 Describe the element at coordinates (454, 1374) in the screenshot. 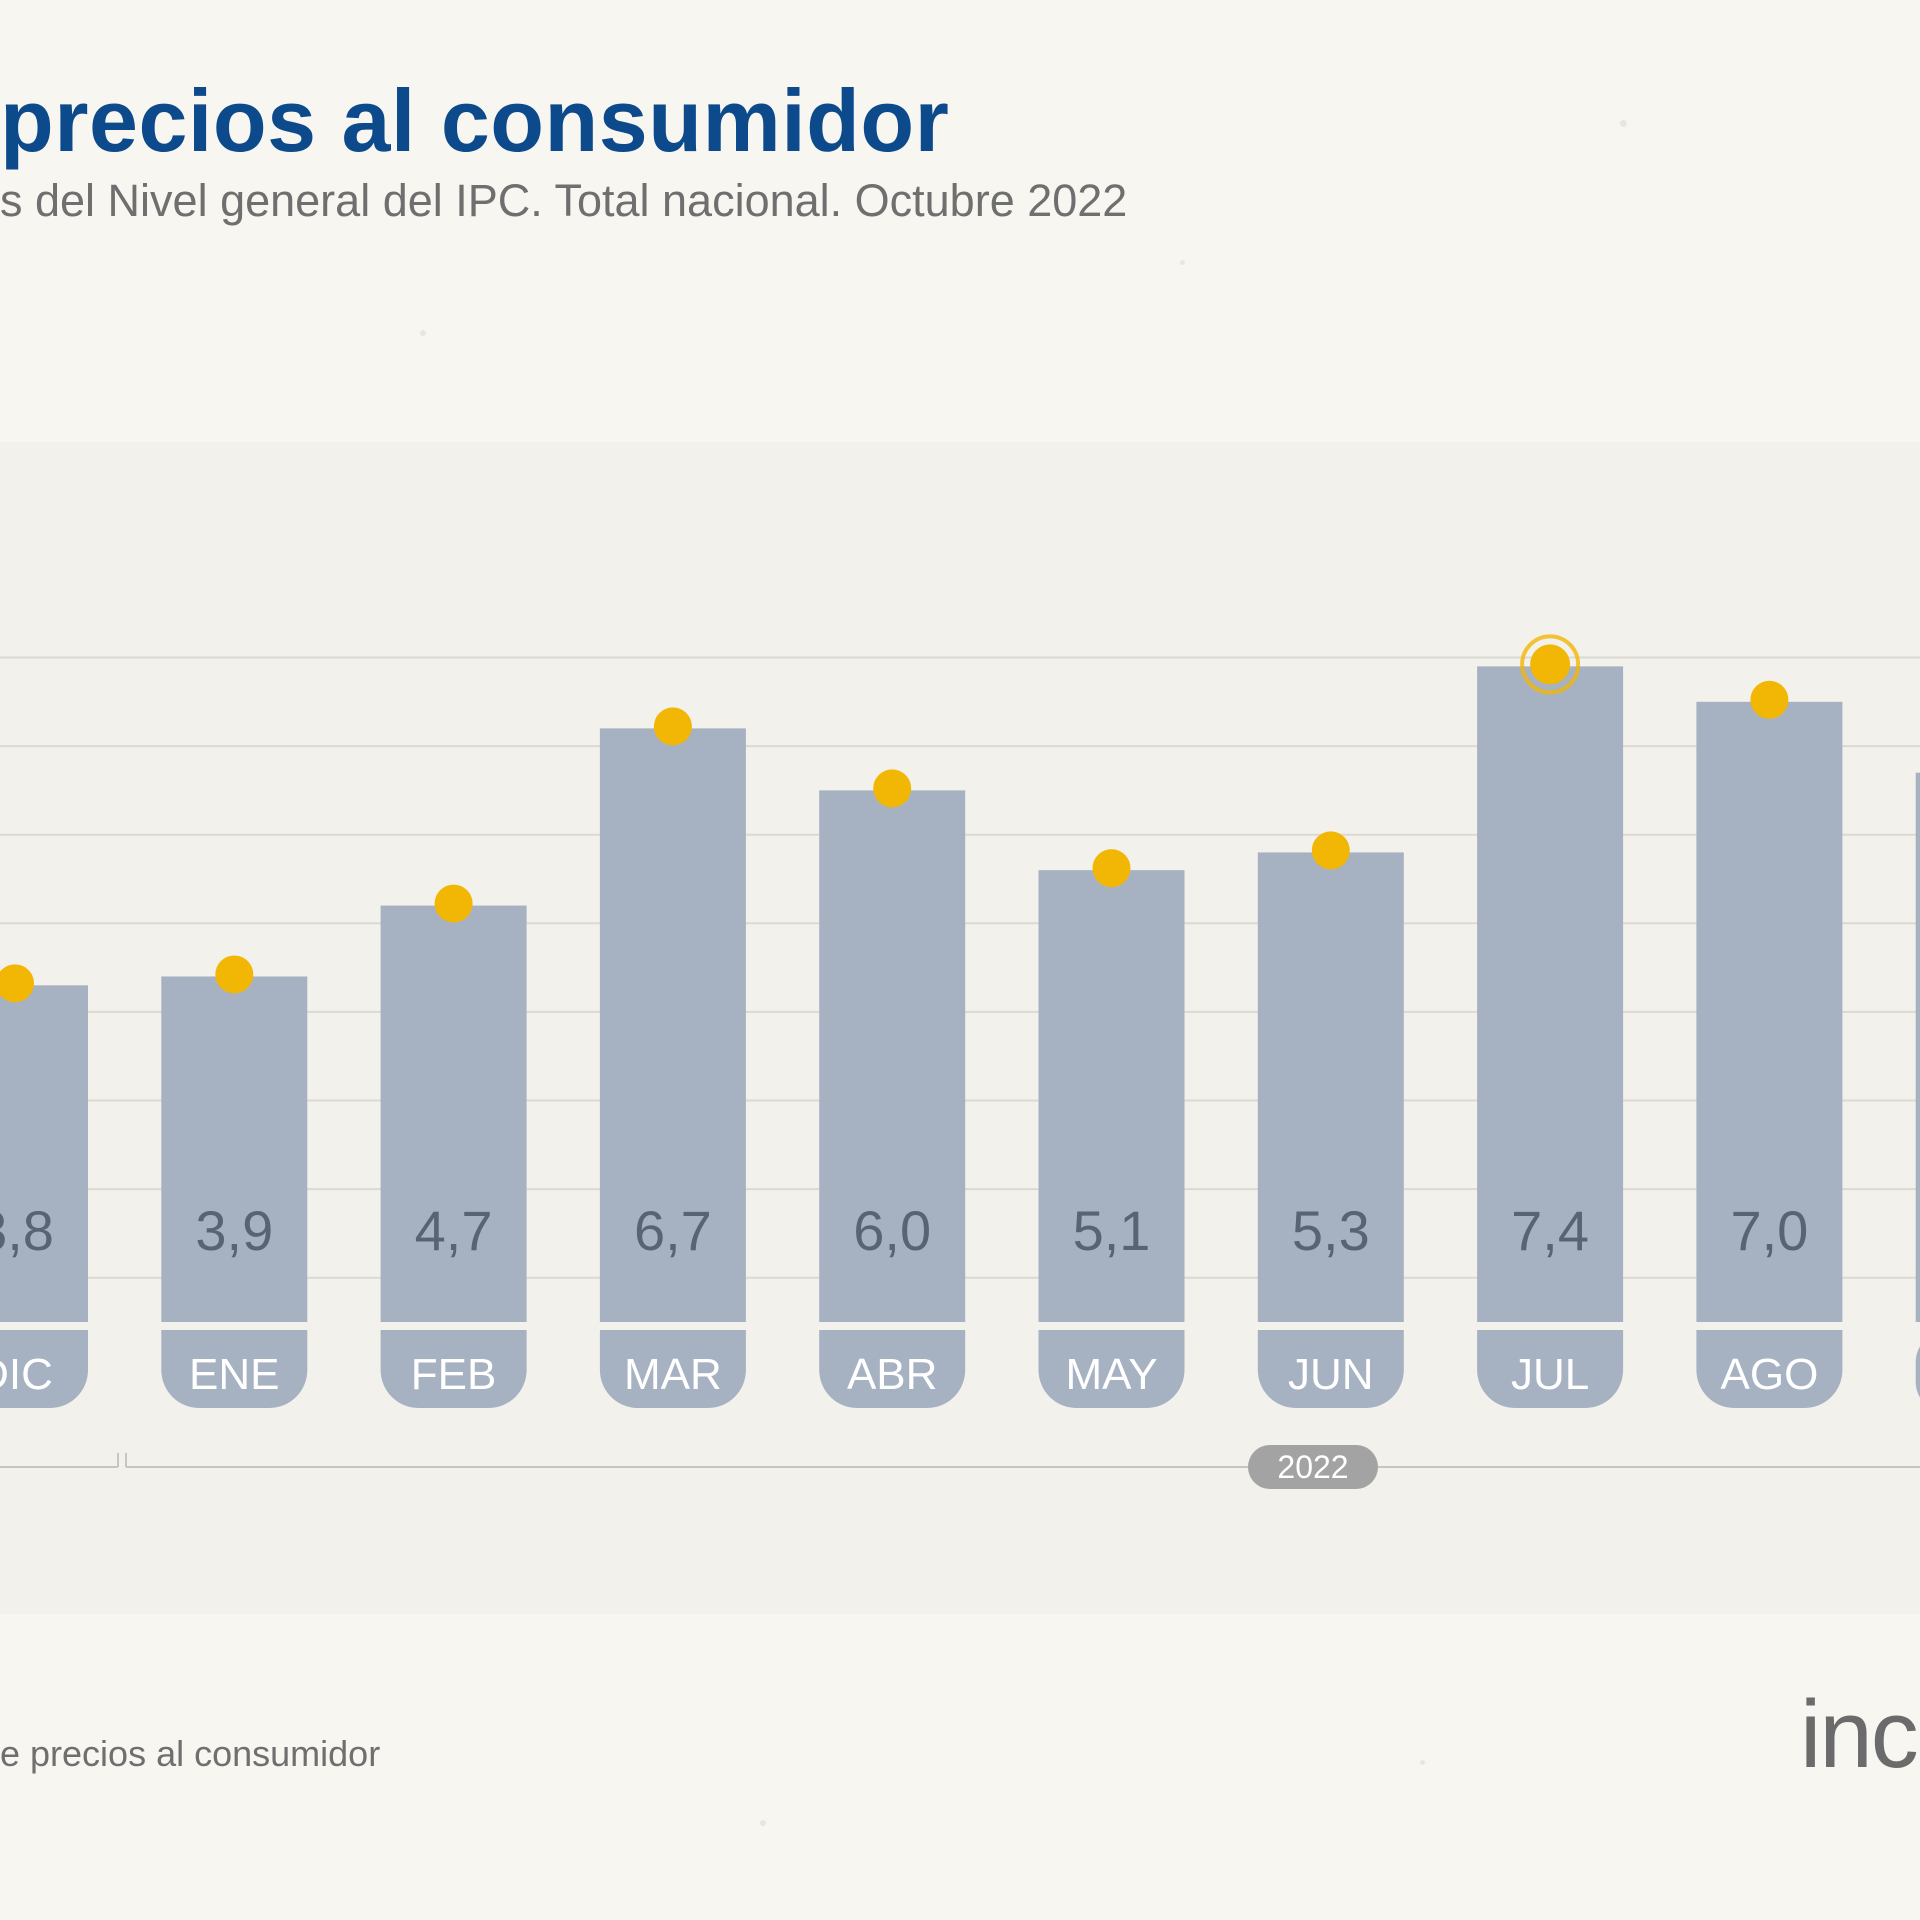

I see `month-label: FEB` at that location.